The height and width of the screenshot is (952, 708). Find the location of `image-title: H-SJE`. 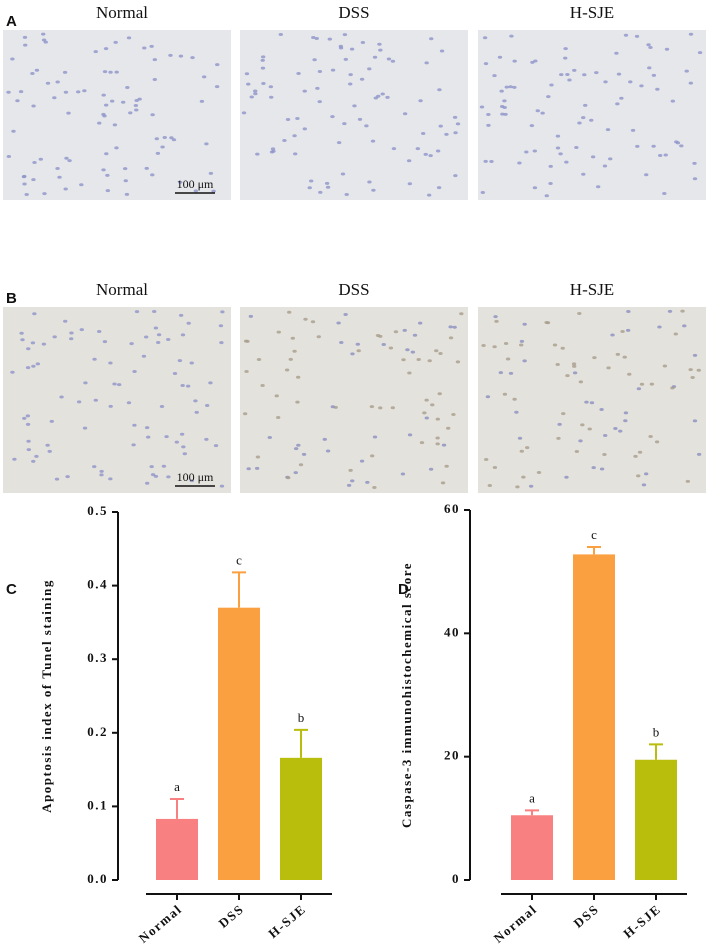

image-title: H-SJE is located at coordinates (592, 289).